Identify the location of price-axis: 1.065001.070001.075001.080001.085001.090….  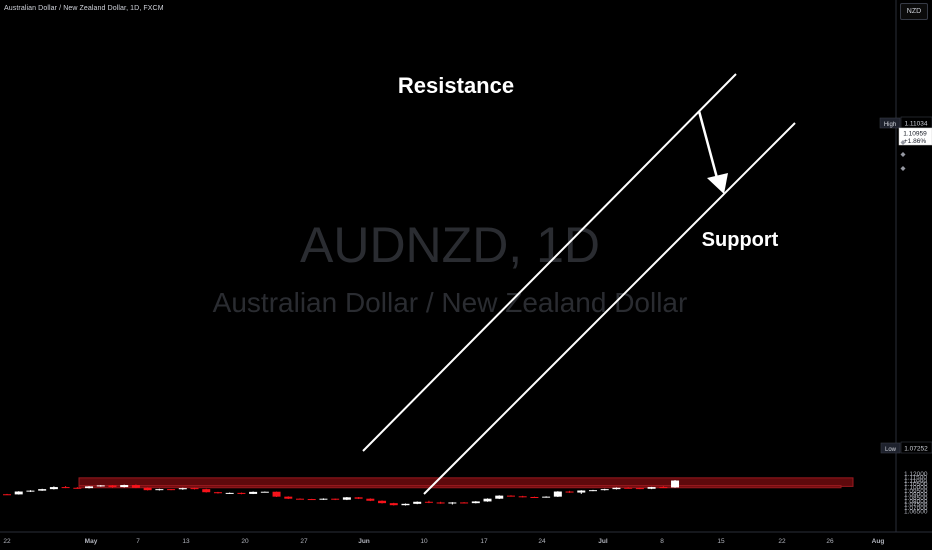
(916, 493).